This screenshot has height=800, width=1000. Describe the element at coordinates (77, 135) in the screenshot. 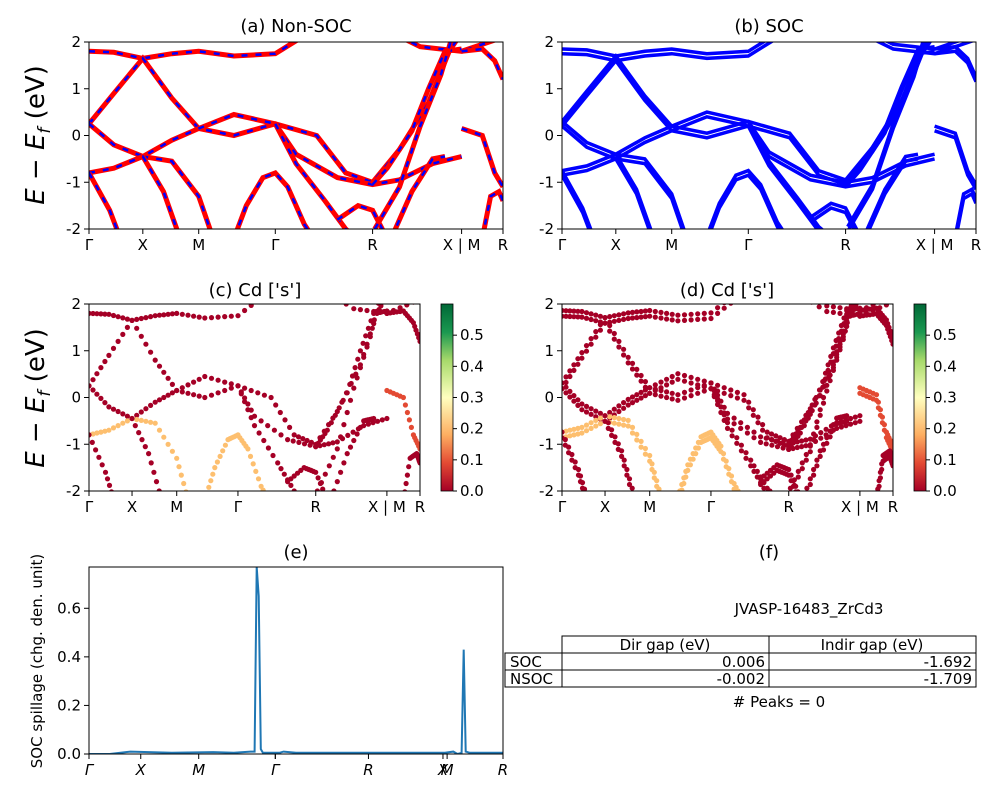

I see `panel-a-y-ticks: -2 -1 0 1 2` at that location.